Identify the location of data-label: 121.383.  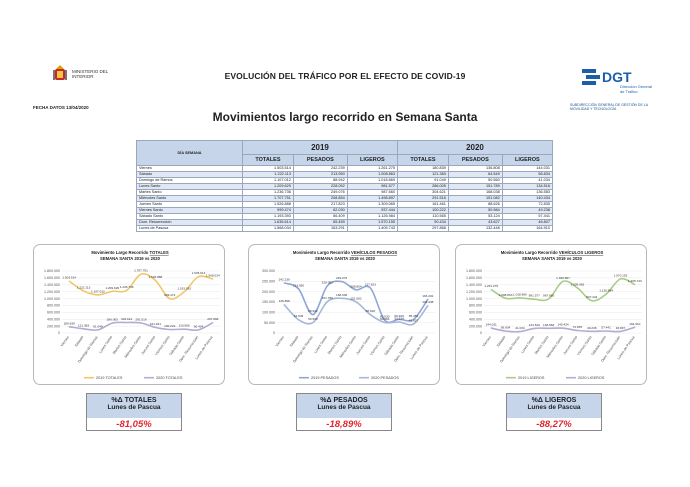
(83, 325).